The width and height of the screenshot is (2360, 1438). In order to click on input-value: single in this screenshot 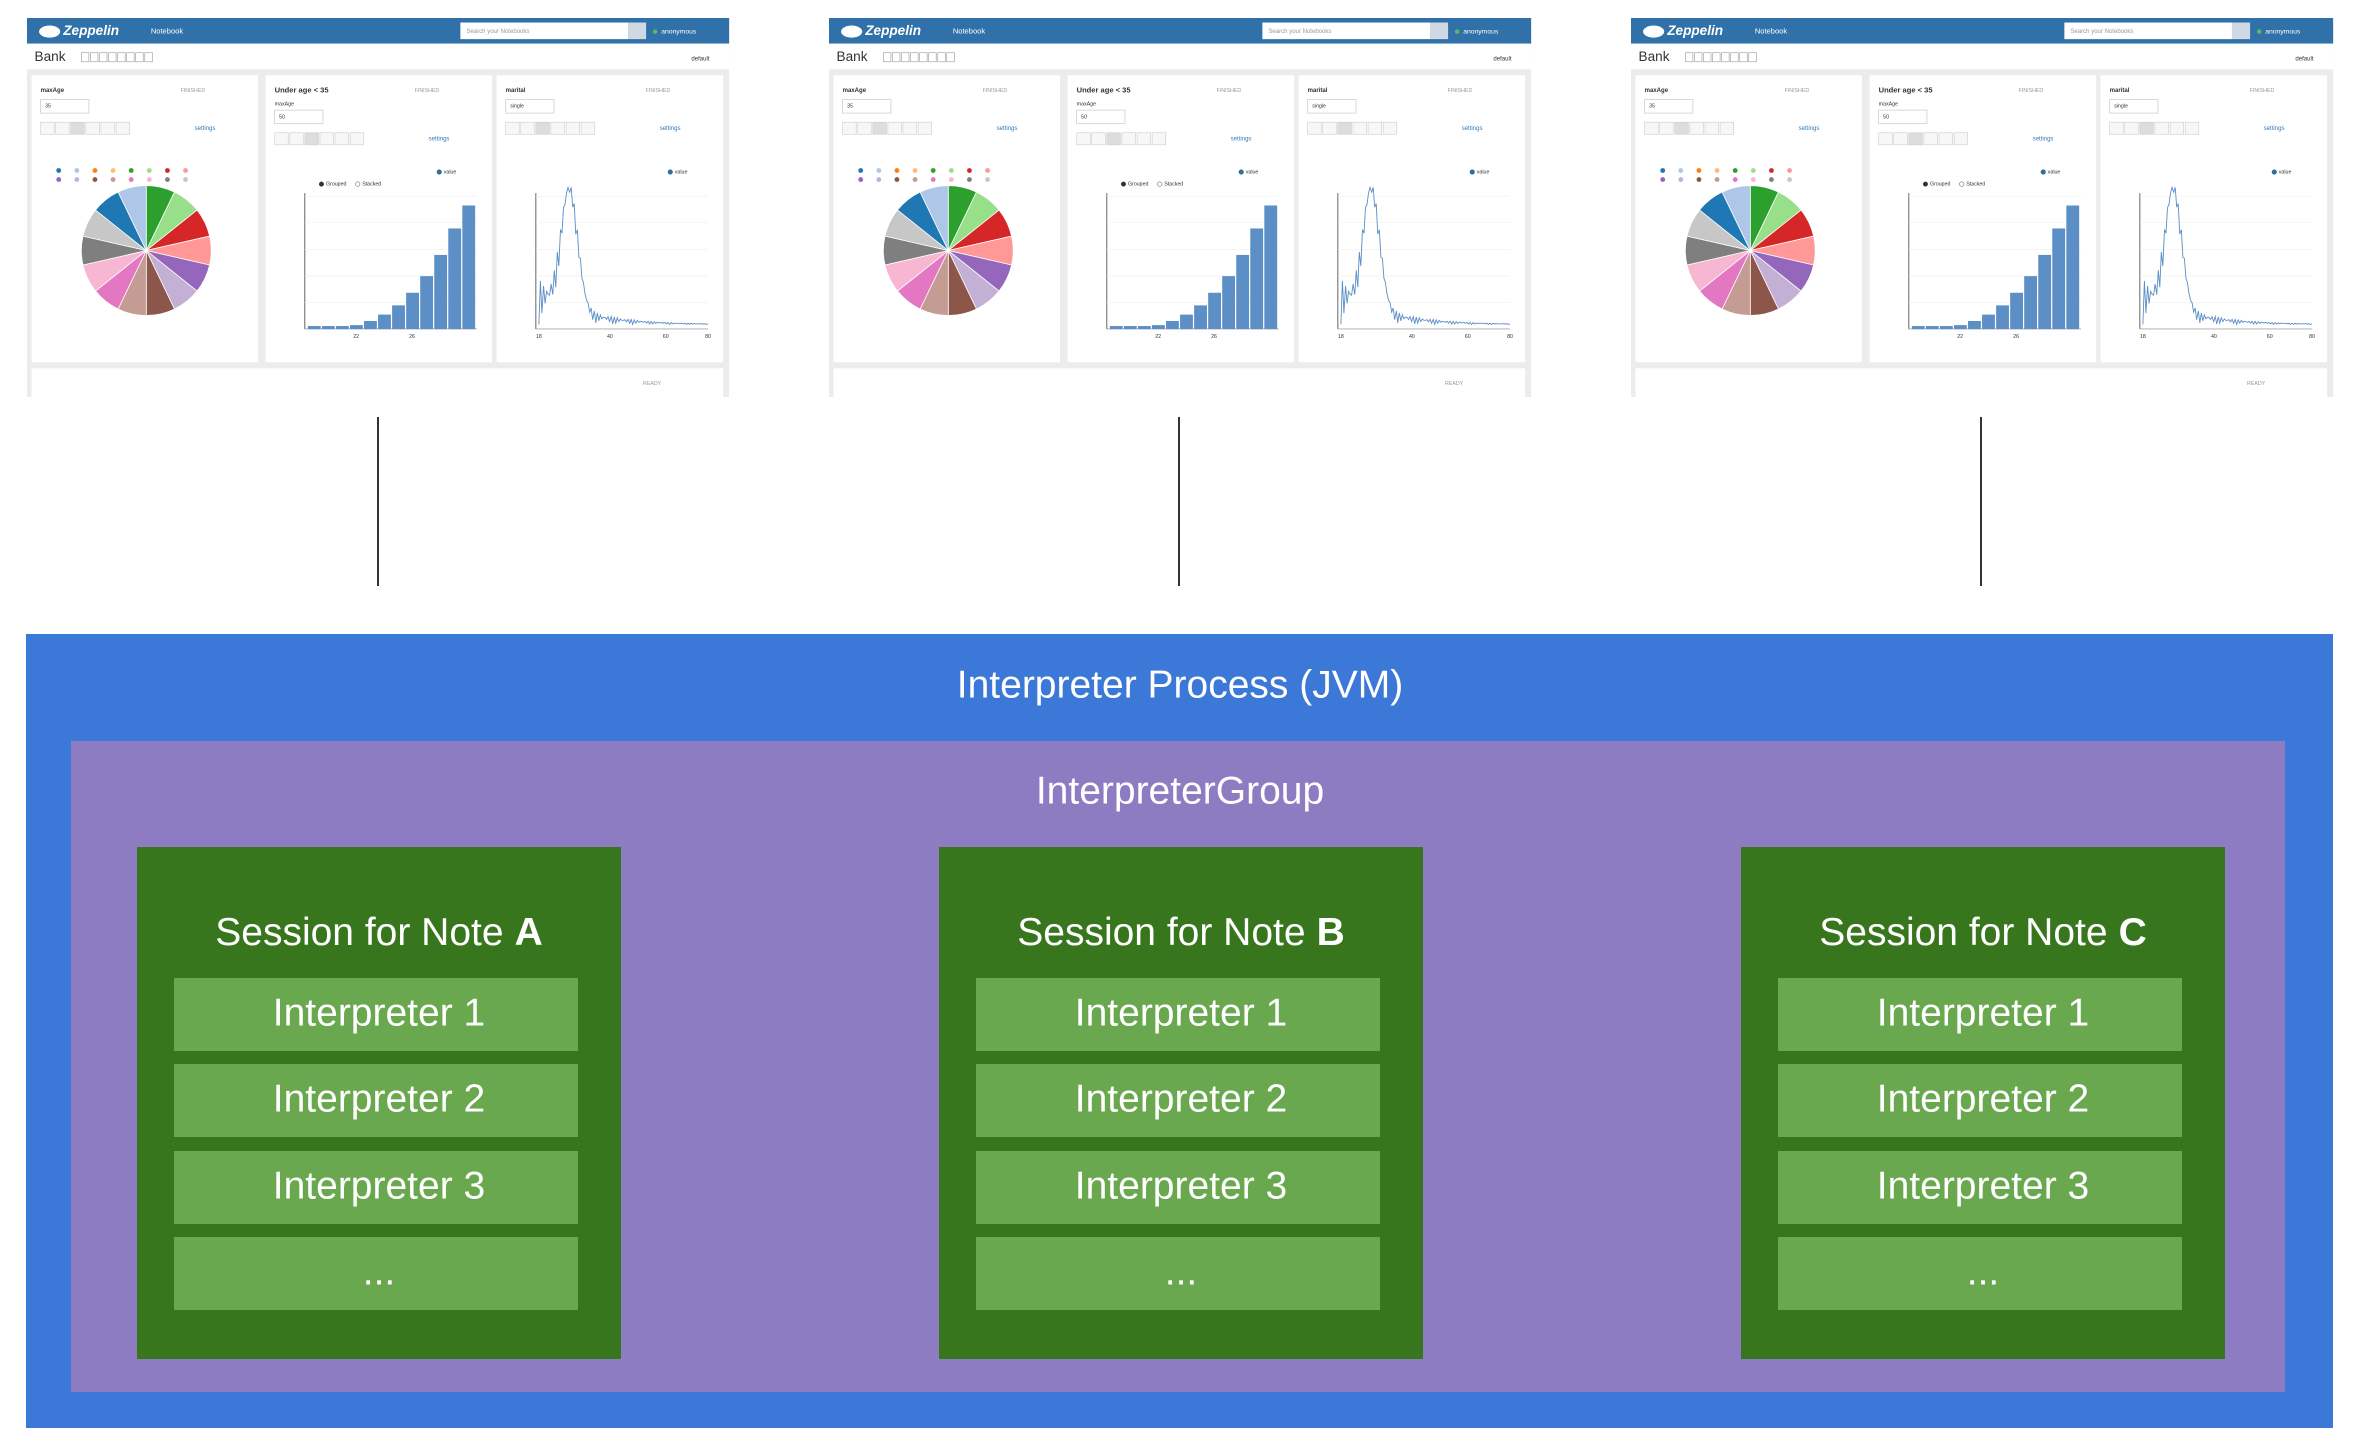, I will do `click(1319, 107)`.